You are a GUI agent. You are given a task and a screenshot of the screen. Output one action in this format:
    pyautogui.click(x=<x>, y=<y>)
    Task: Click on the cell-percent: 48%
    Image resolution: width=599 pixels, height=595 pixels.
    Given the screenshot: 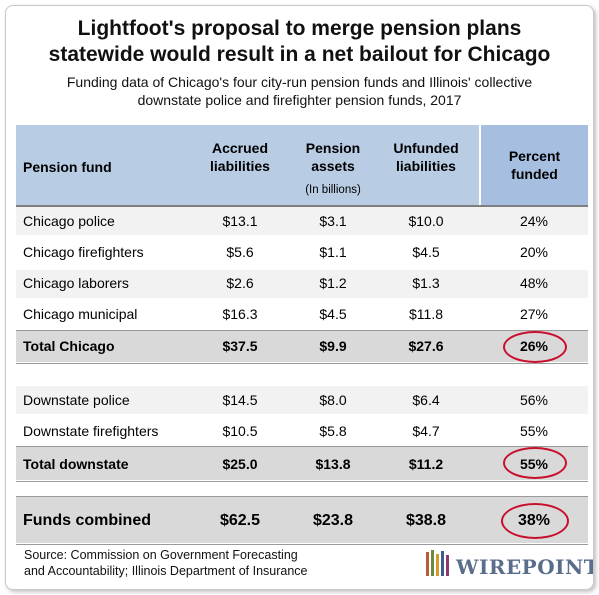 What is the action you would take?
    pyautogui.click(x=534, y=283)
    